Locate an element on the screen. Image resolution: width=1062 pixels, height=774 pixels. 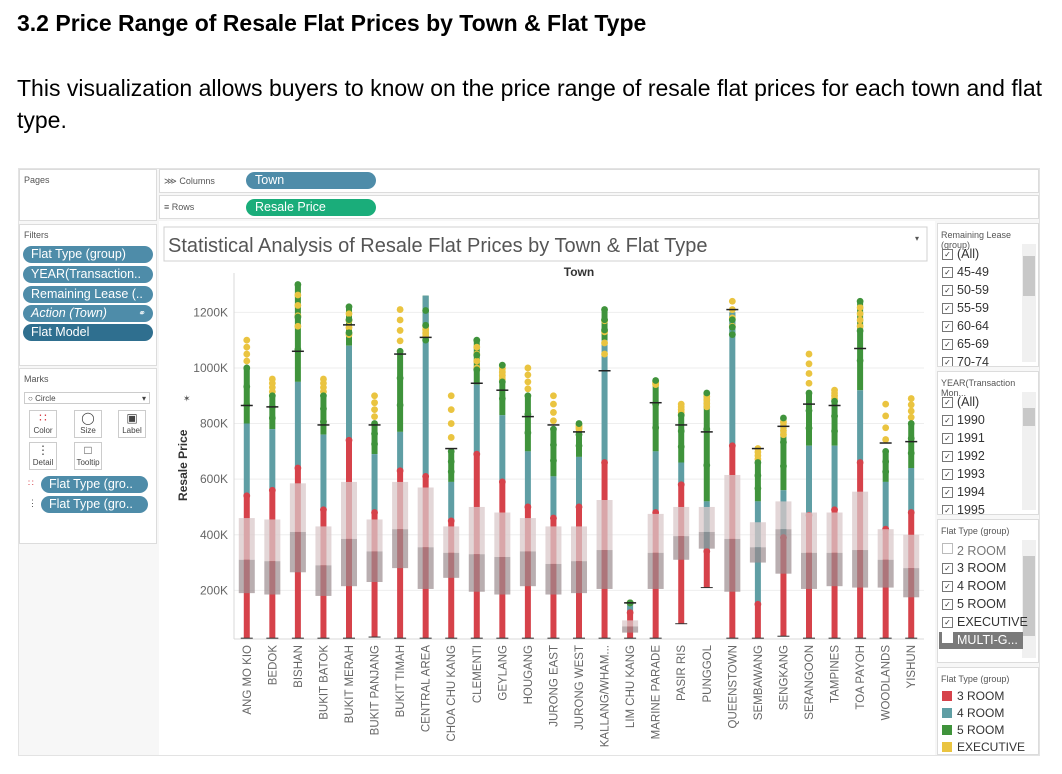
year-option: ✓ 1992 is located at coordinates (963, 456).